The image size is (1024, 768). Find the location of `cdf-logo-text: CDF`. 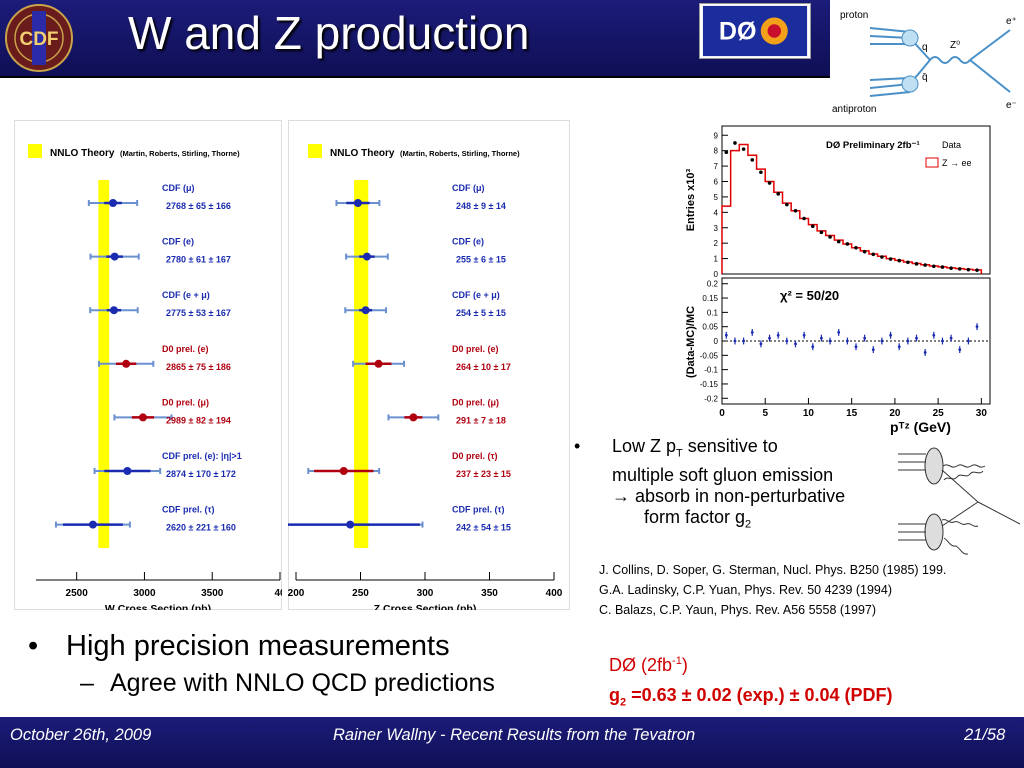

cdf-logo-text: CDF is located at coordinates (38, 39).